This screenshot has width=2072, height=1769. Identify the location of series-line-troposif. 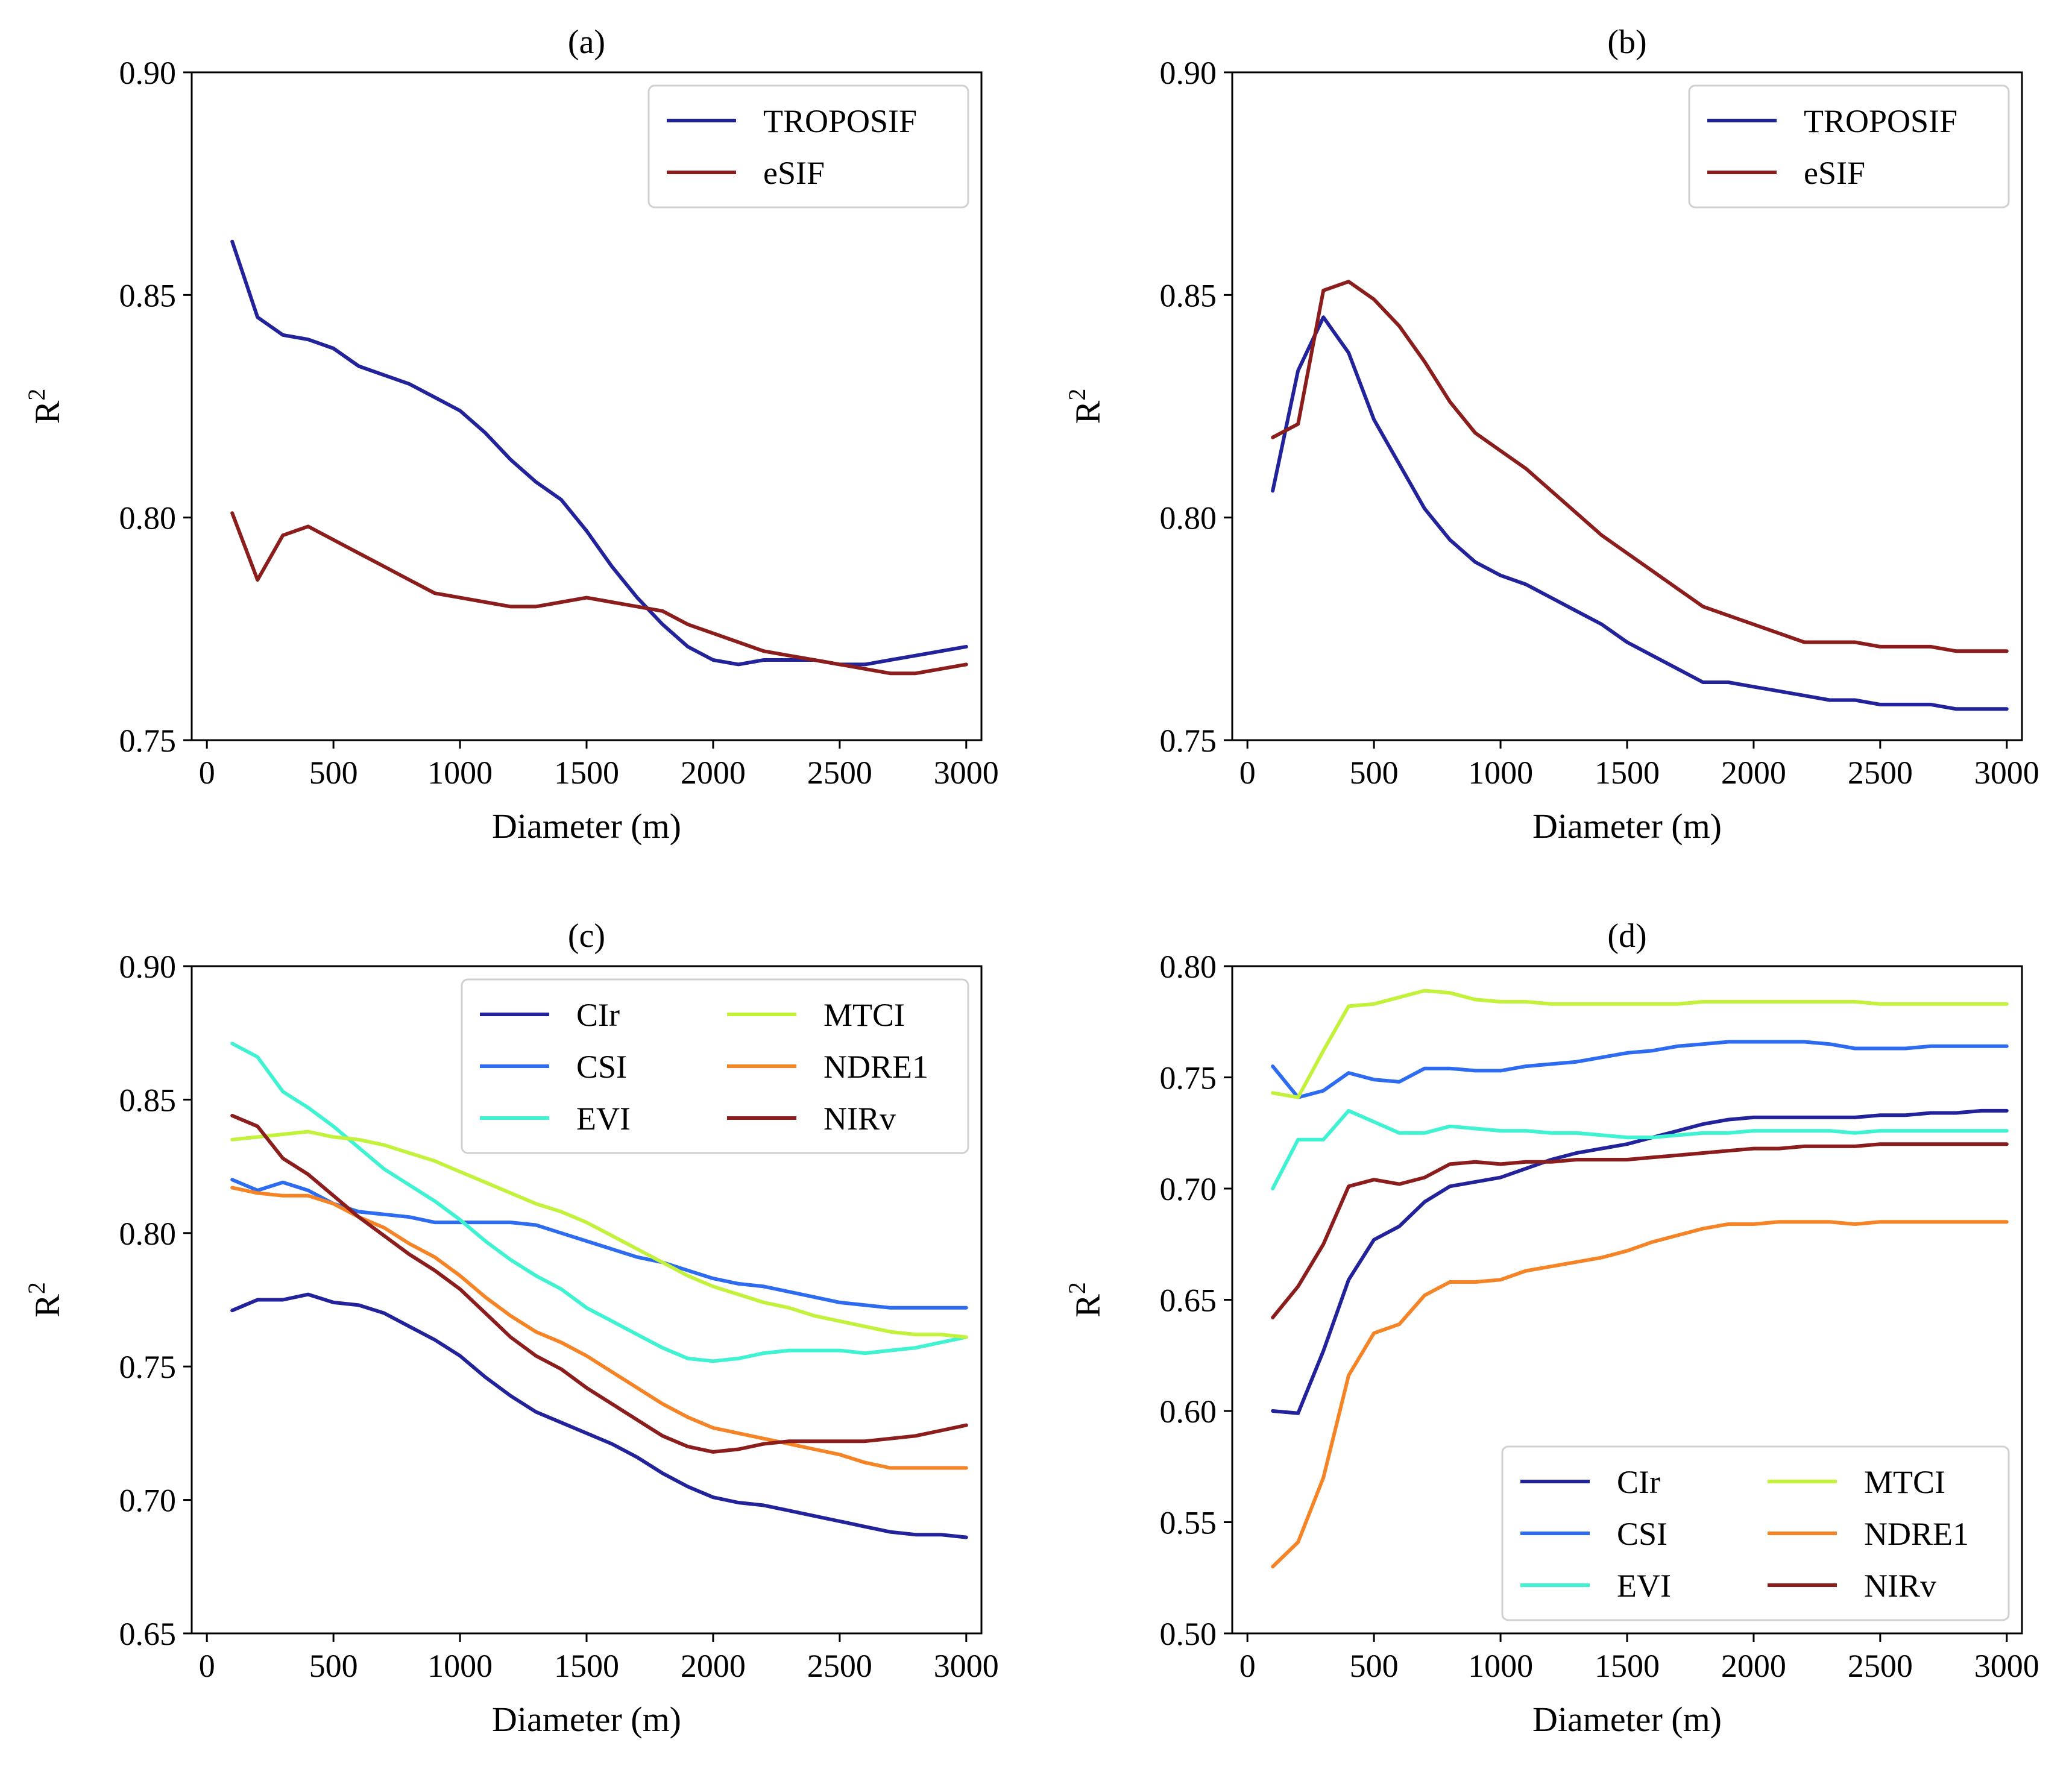
(1640, 513).